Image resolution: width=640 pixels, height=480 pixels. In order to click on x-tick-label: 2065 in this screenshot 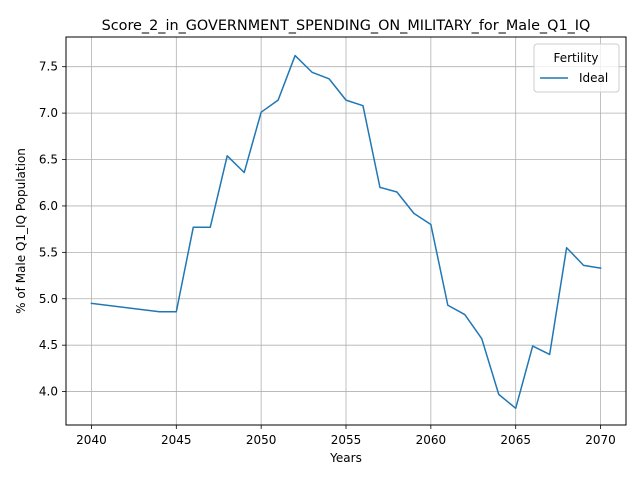, I will do `click(515, 440)`.